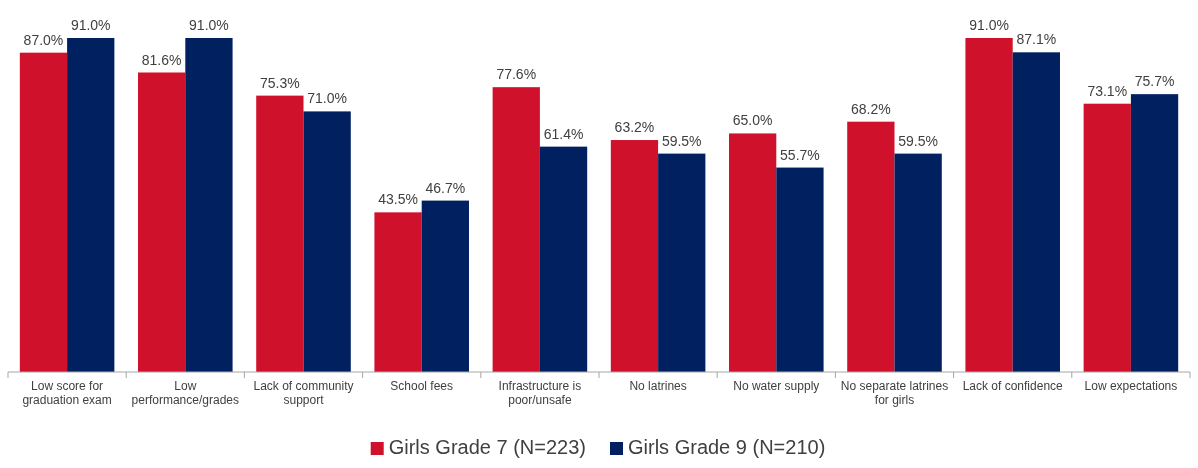 The width and height of the screenshot is (1198, 468). What do you see at coordinates (727, 447) in the screenshot?
I see `legend-label: Girls Grade 9 (N=210)` at bounding box center [727, 447].